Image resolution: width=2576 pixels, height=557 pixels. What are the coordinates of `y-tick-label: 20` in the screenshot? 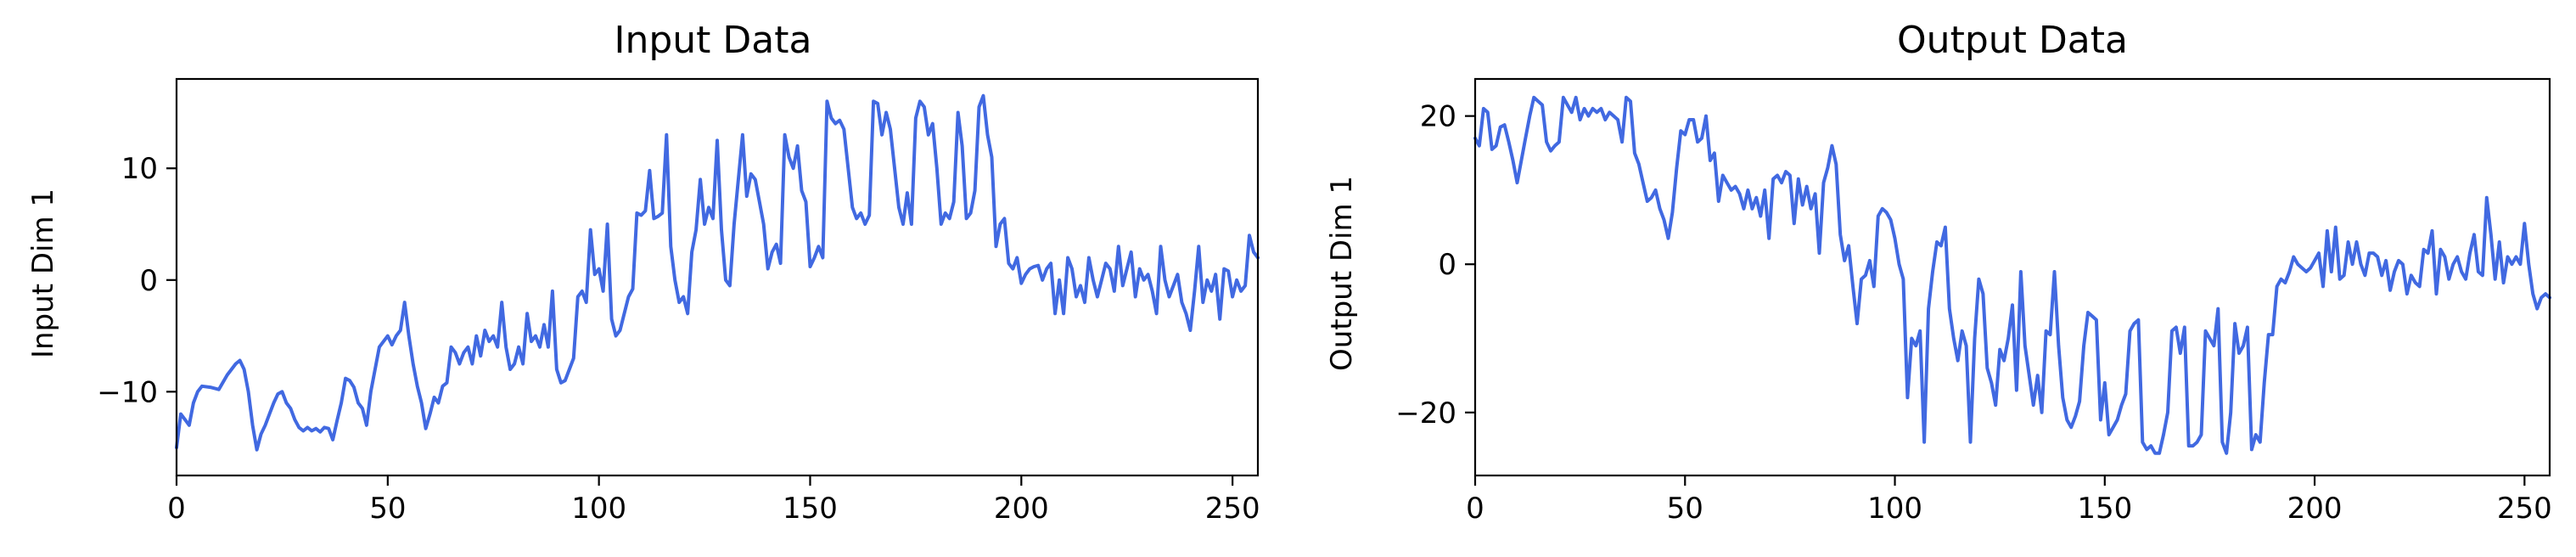 It's located at (1438, 117).